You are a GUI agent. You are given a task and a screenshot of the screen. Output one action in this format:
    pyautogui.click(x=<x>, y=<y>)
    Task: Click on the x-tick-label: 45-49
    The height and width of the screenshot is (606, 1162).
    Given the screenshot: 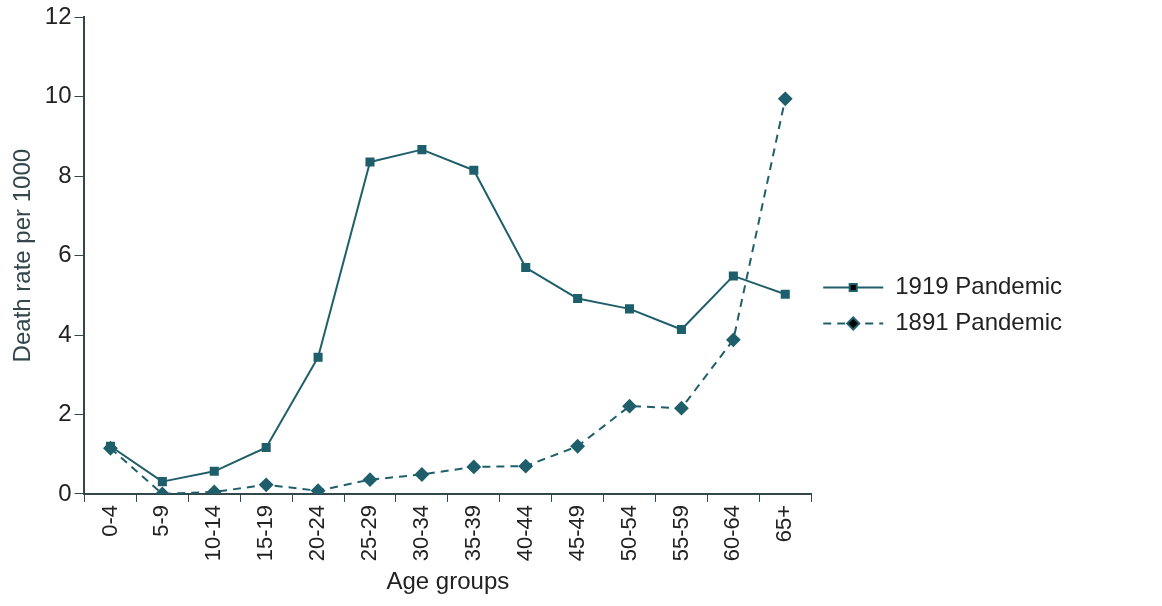 What is the action you would take?
    pyautogui.click(x=576, y=533)
    